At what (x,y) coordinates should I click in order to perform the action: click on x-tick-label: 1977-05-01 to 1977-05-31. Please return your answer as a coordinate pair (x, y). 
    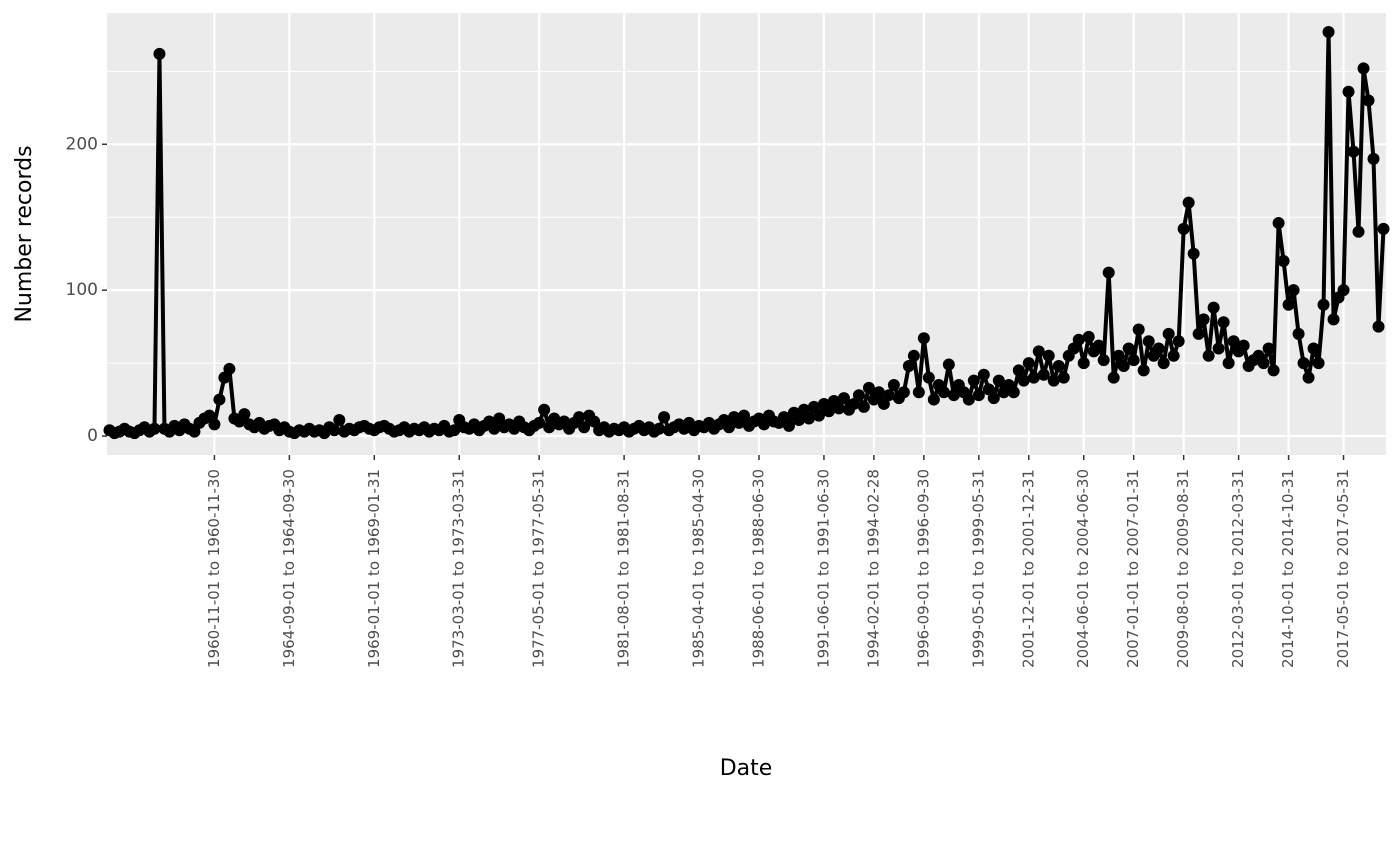
    Looking at the image, I should click on (539, 568).